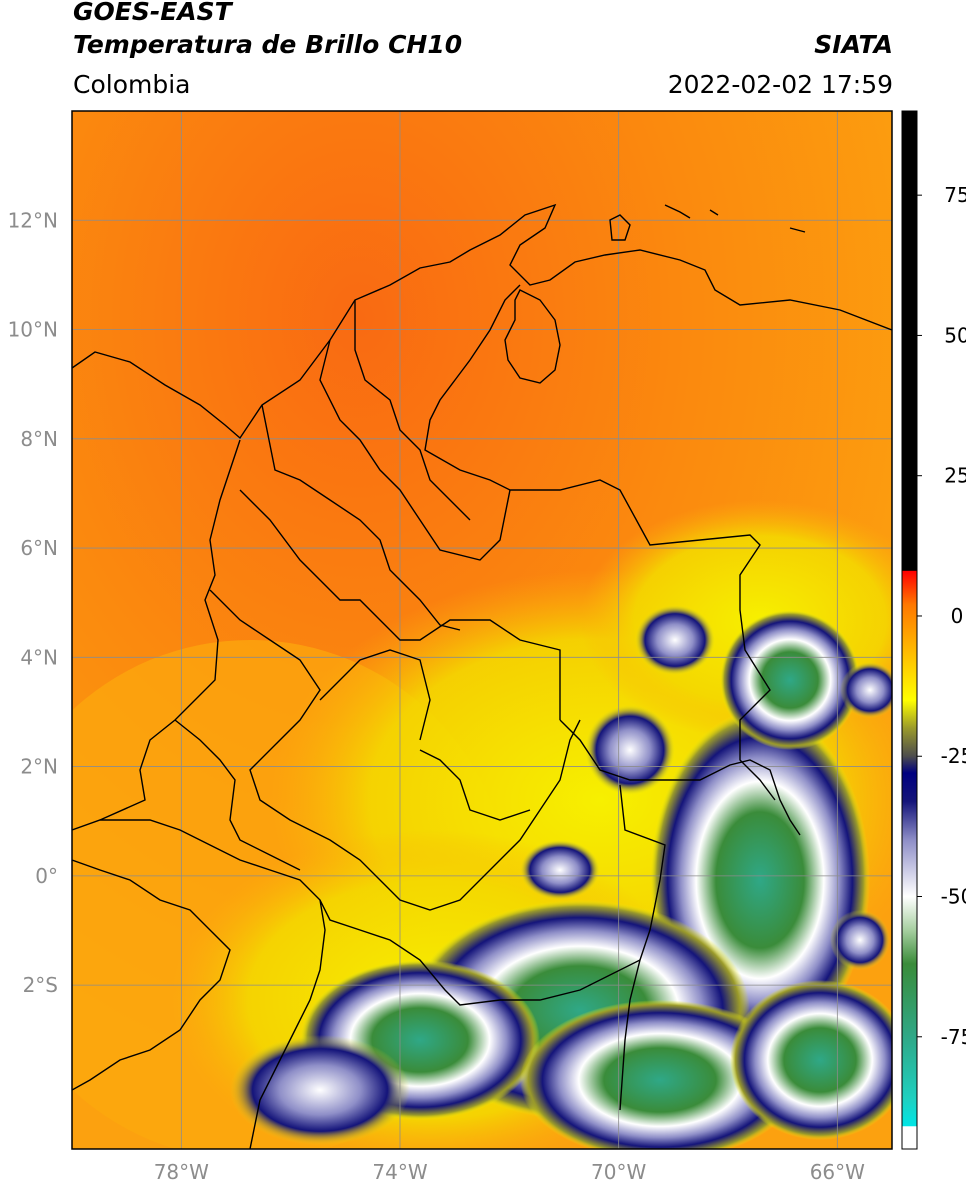  What do you see at coordinates (287, 1024) in the screenshot?
I see `peru-coast` at bounding box center [287, 1024].